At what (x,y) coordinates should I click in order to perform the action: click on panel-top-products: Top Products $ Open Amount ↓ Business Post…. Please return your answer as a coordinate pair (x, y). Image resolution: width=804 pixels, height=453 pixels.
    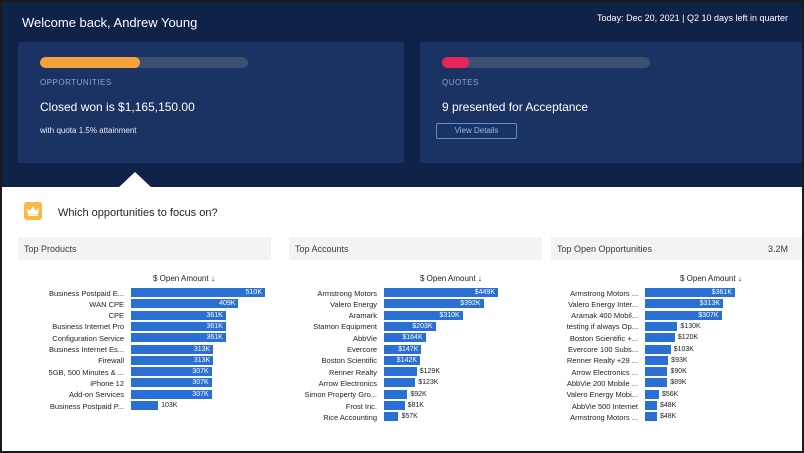
    Looking at the image, I should click on (144, 329).